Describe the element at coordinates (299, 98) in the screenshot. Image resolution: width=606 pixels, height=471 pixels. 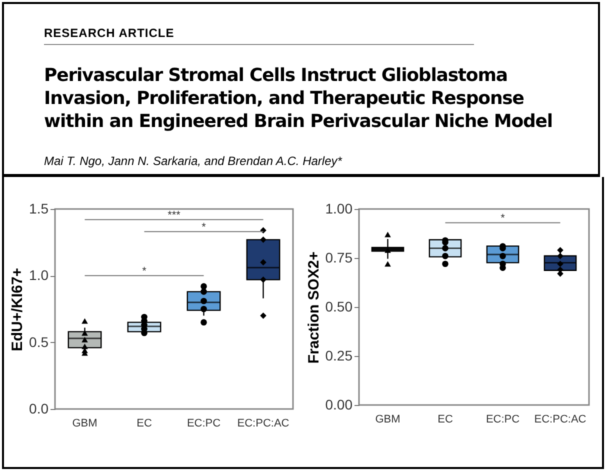
I see `text: Perivascular Stromal Cells Instruct Glioblastoma Invasion, Proliferation, and Therapeutic Response within an Engineered Brain Perivascular Niche Model` at that location.